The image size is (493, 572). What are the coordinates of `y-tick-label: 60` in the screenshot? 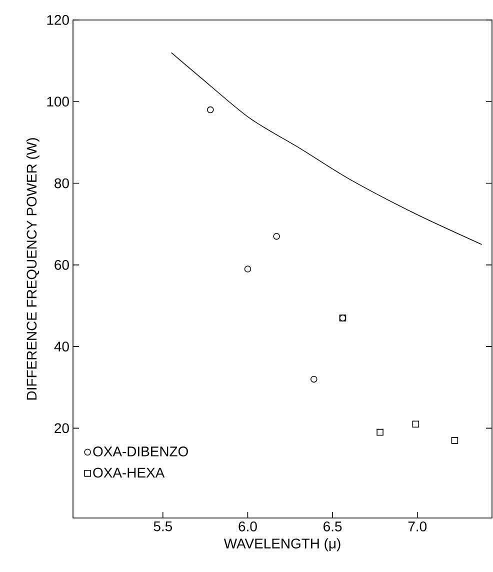 It's located at (61, 265).